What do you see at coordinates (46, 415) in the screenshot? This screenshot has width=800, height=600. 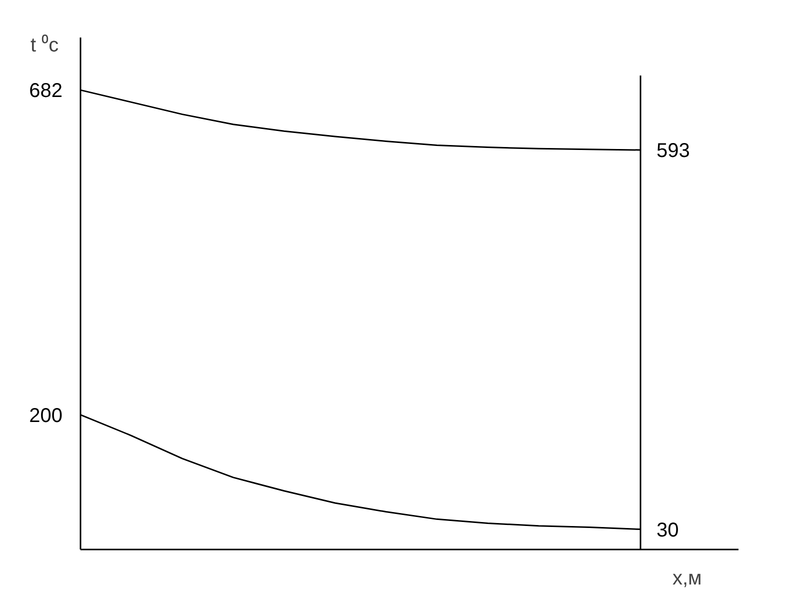 I see `data-label: 200` at bounding box center [46, 415].